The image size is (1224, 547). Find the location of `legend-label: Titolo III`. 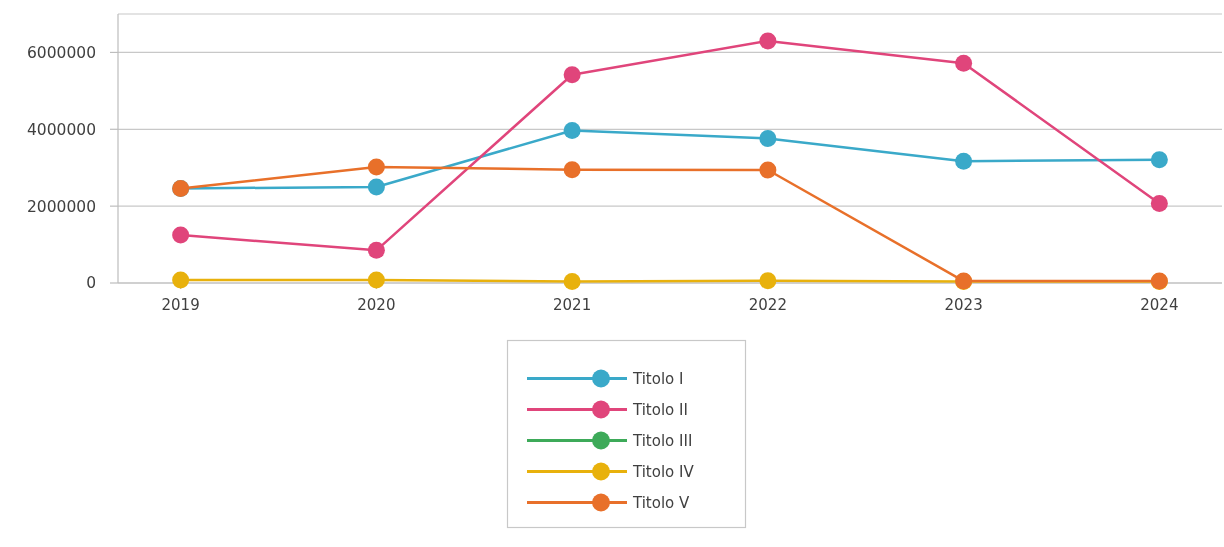

legend-label: Titolo III is located at coordinates (662, 440).